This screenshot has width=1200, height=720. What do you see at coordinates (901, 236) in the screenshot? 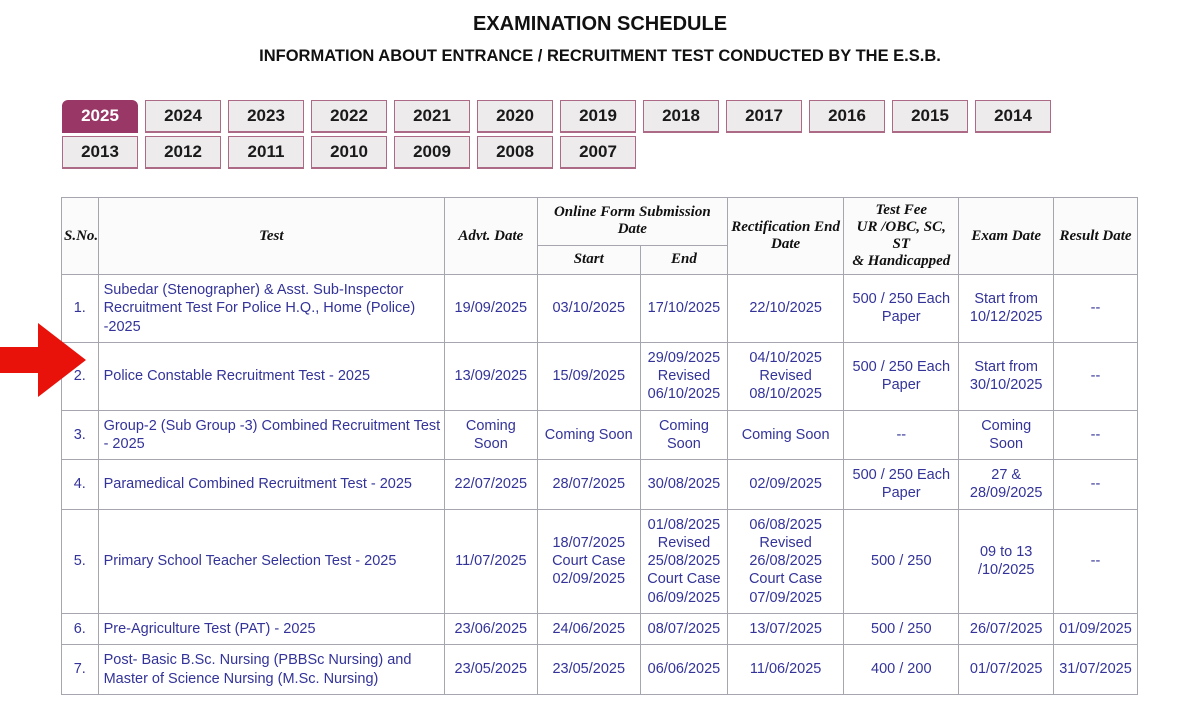
I see `col-header-test-fee: Test Fee UR /OBC, SC, ST & Handicapped` at bounding box center [901, 236].